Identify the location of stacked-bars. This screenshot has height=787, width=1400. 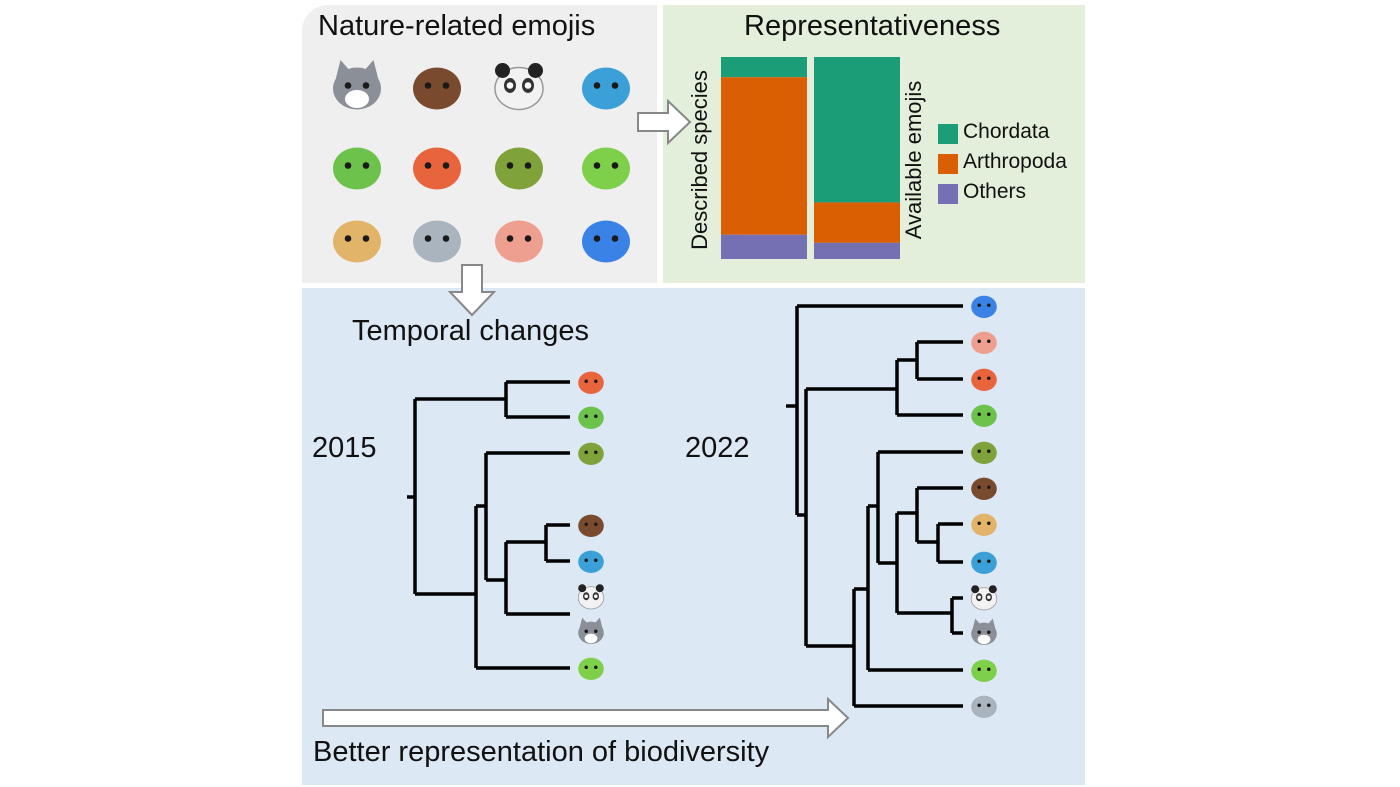
(810, 158).